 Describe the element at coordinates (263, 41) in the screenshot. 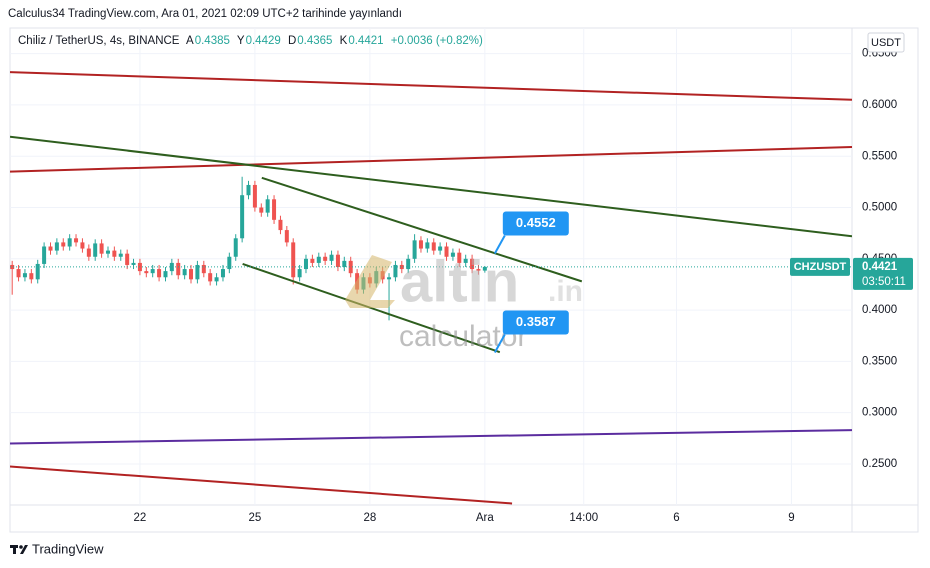

I see `ohlc-value: 0.4429` at that location.